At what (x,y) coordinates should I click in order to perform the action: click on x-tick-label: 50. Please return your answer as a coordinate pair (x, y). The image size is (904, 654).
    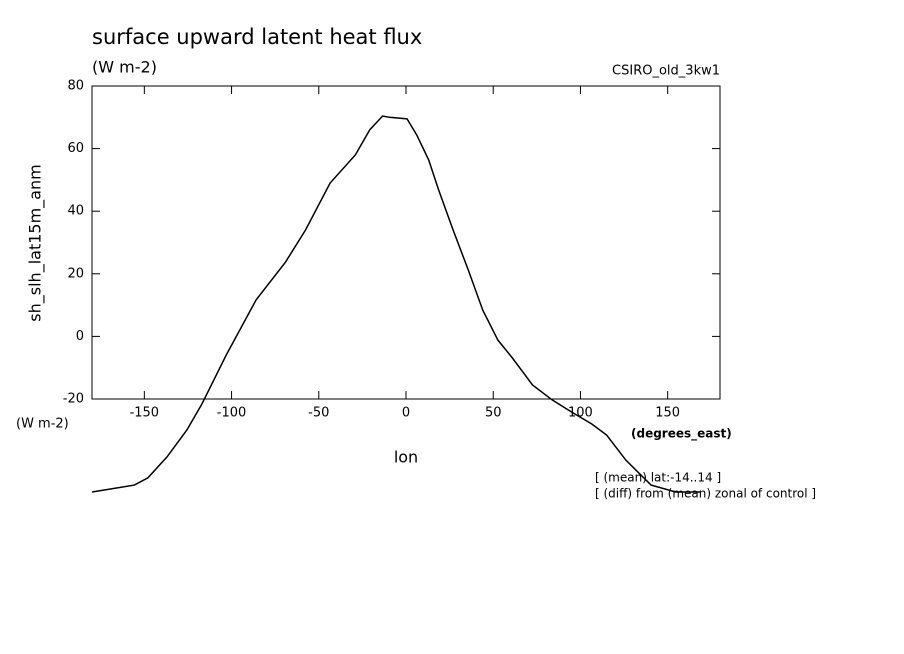
    Looking at the image, I should click on (493, 413).